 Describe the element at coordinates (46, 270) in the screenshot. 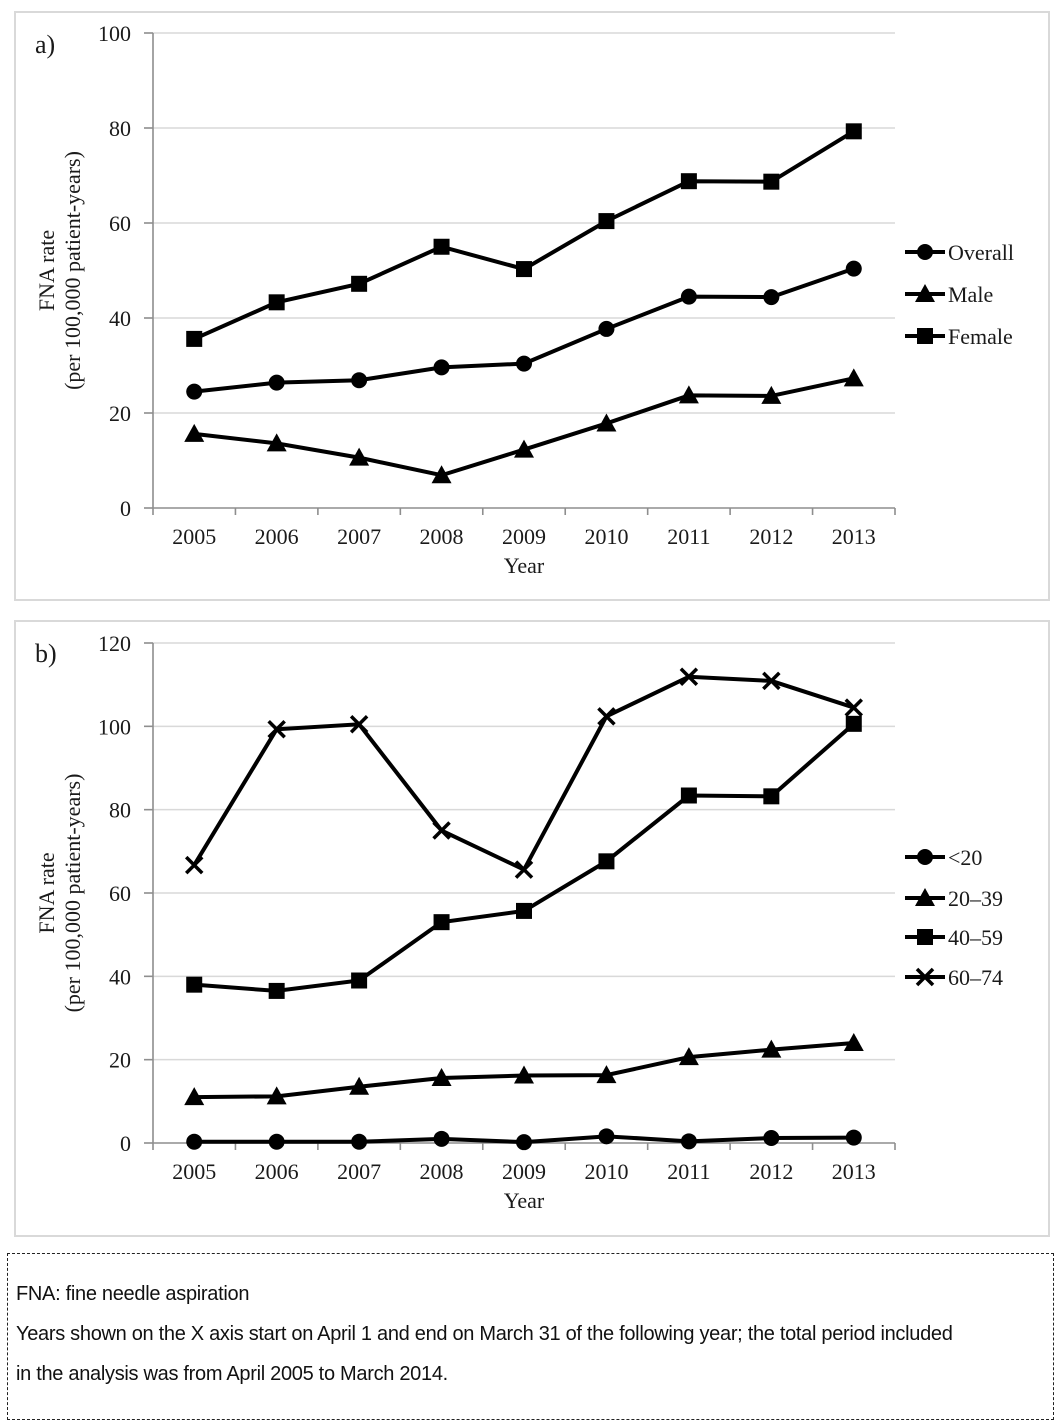

I see `y-axis-title-line: FNA rate` at that location.